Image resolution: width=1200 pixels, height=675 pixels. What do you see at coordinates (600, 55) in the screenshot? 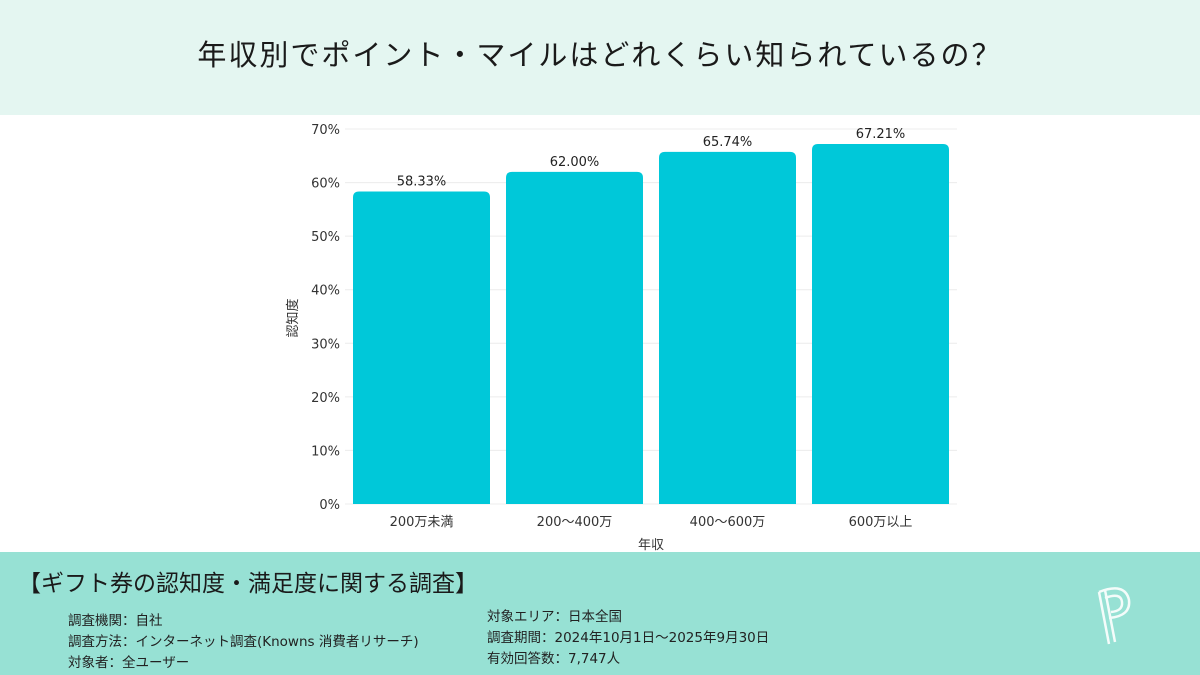
I see `page-title: 年収別でポイント・マイルはどれくらい知られているの？` at bounding box center [600, 55].